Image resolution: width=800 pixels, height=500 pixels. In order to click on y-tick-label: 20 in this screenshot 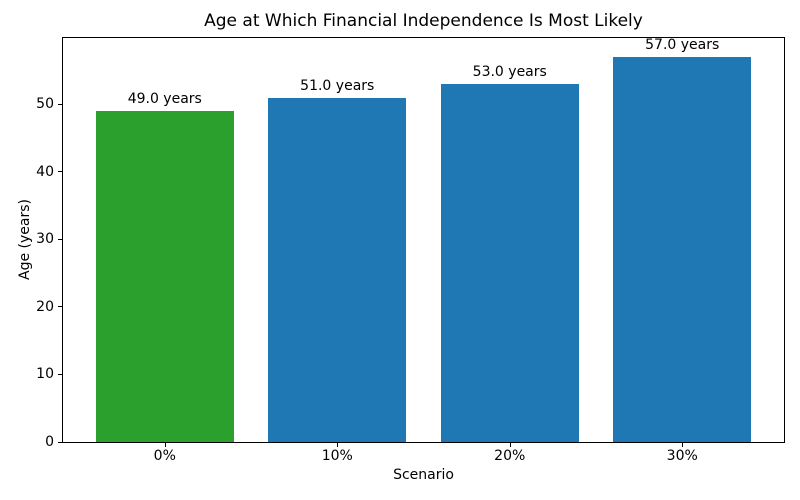, I will do `click(45, 306)`.